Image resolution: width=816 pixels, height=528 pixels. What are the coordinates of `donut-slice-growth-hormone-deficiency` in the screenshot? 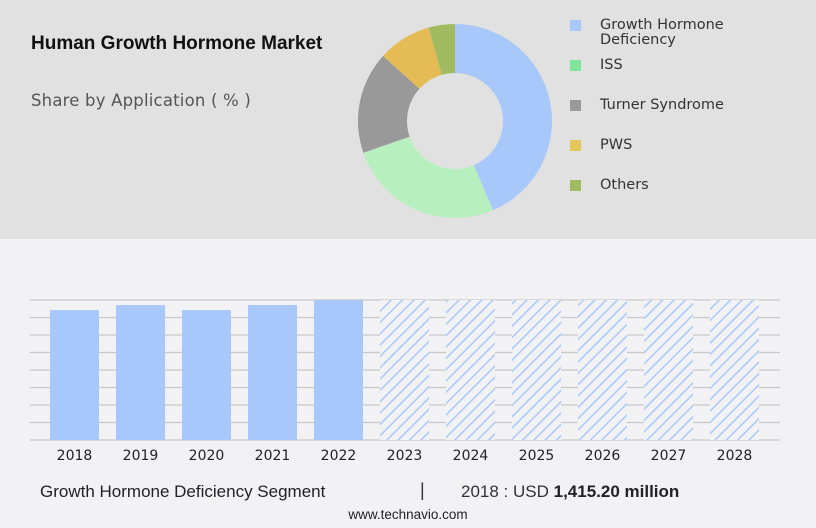 It's located at (503, 117).